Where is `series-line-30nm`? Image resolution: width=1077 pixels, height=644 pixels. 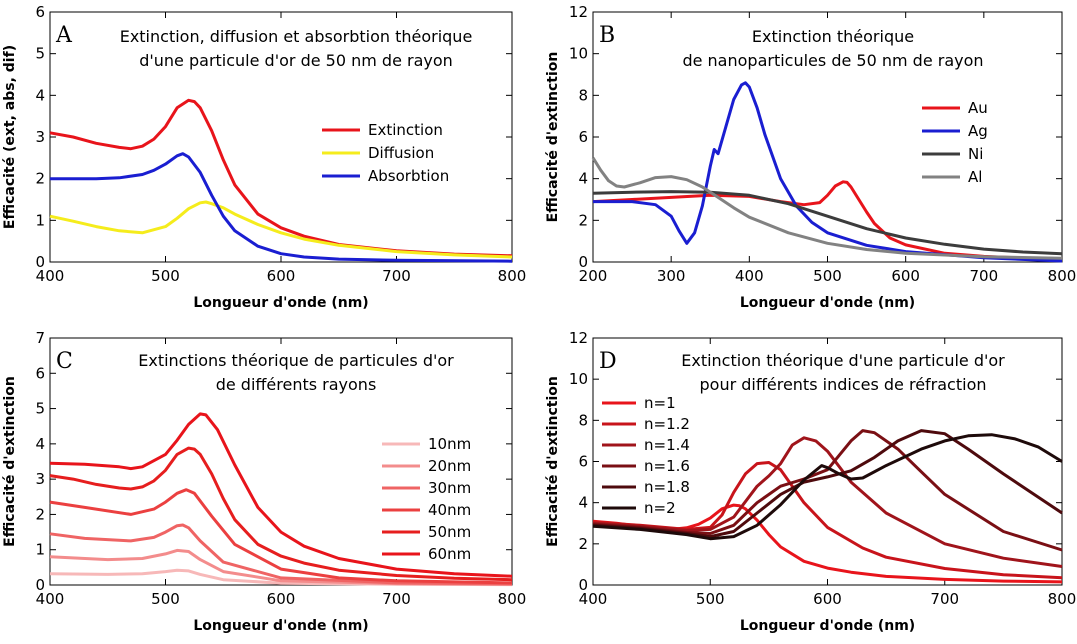
series-line-30nm is located at coordinates (281, 554).